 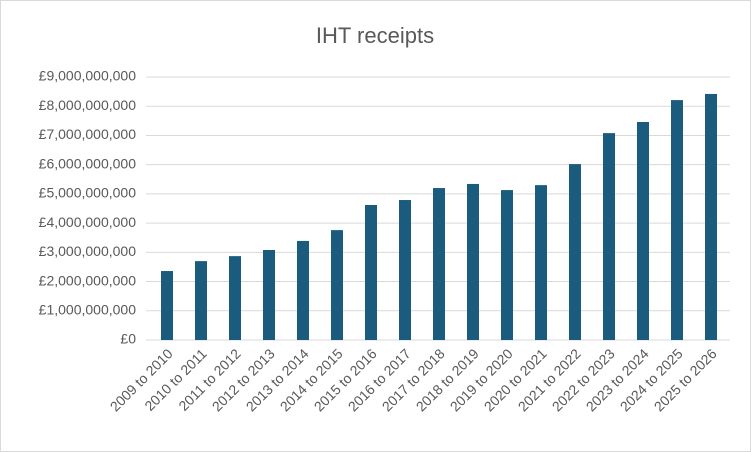 I want to click on y-tick-label: £4,000,000,000, so click(x=88, y=222).